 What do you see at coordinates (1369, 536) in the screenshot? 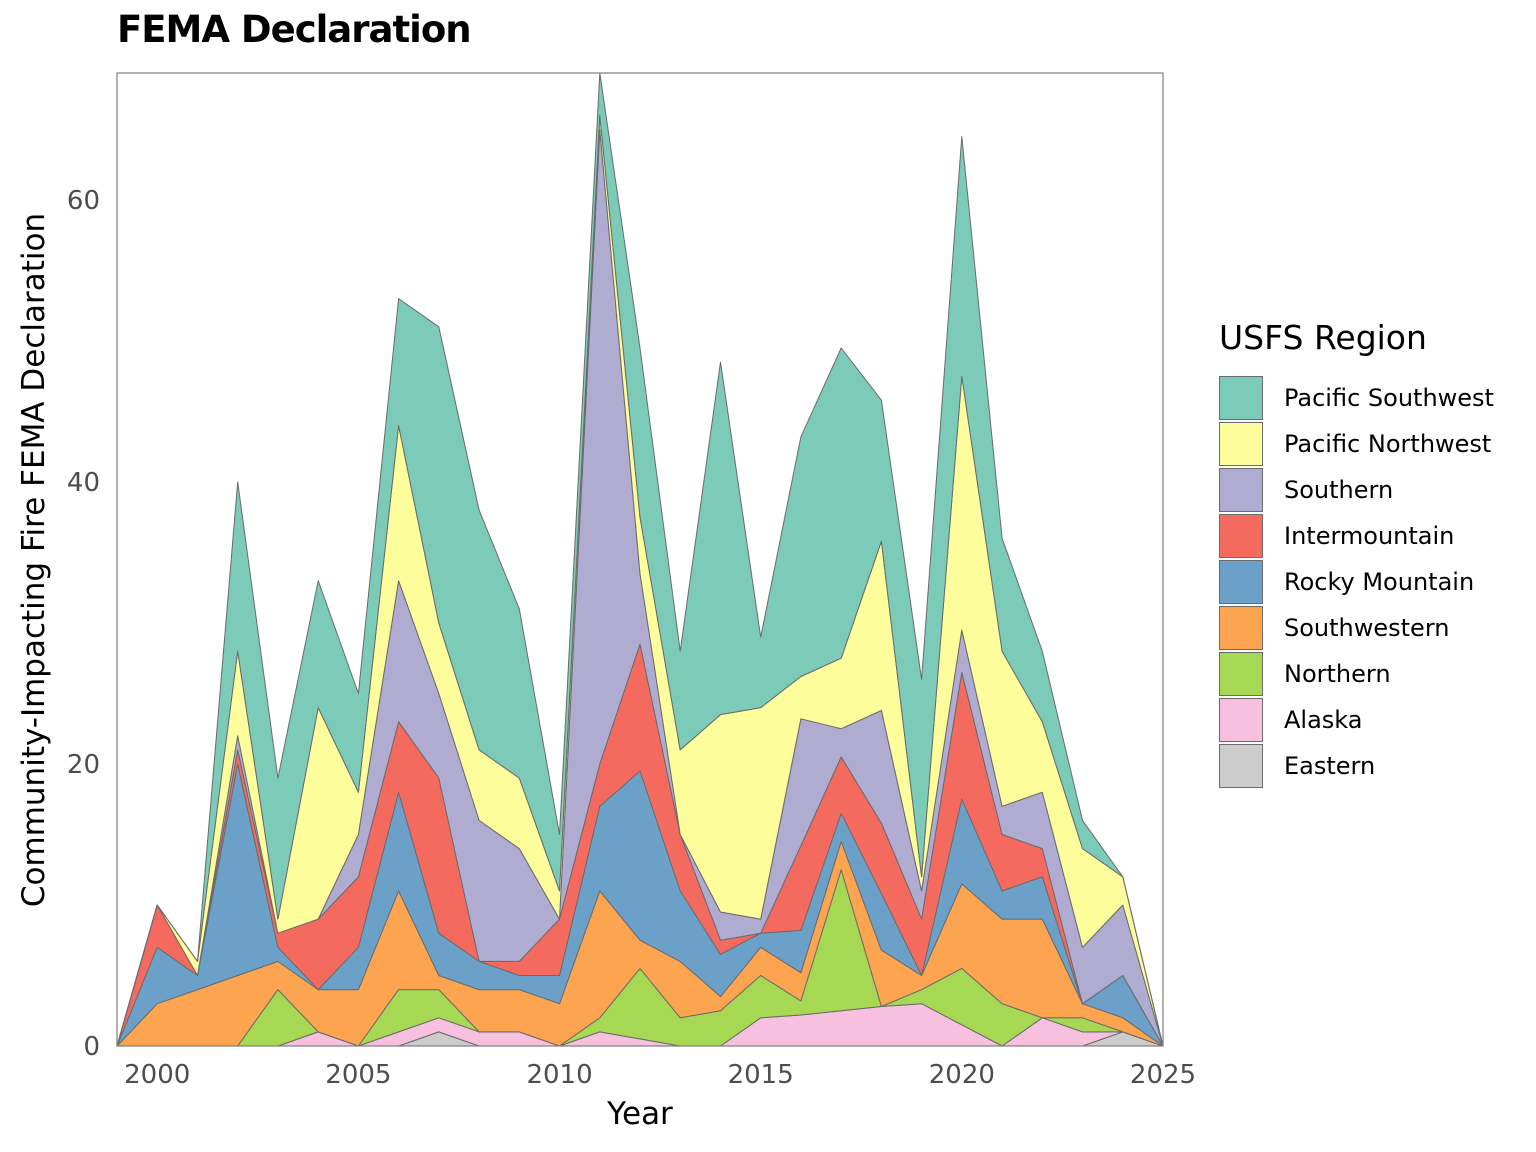
I see `legend-label: Intermountain` at bounding box center [1369, 536].